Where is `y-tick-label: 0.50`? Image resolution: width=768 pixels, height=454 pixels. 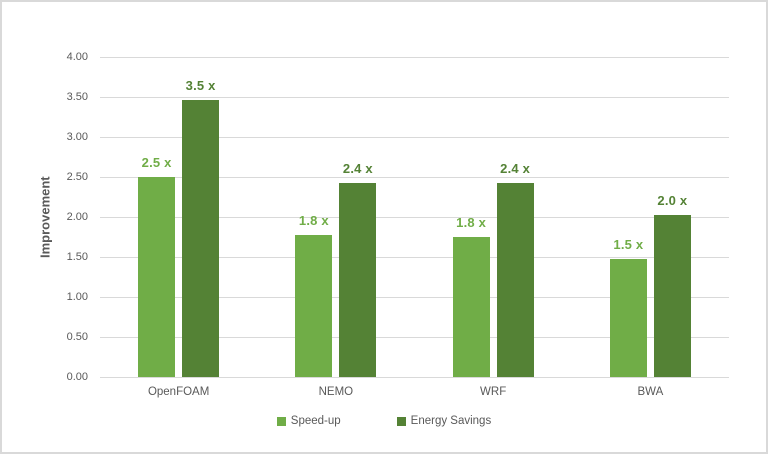 y-tick-label: 0.50 is located at coordinates (77, 336).